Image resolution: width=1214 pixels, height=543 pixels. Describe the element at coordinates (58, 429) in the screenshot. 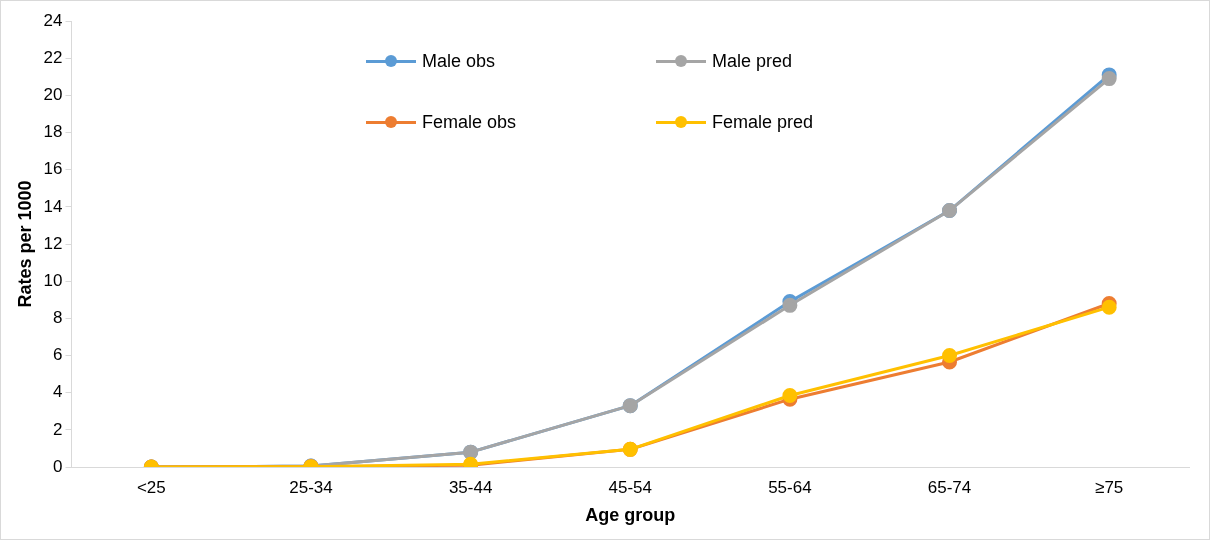

I see `y-tick-label: 2` at that location.